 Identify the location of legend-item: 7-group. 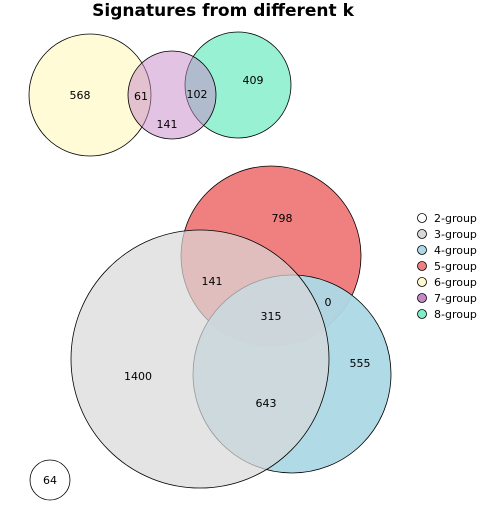
(447, 298).